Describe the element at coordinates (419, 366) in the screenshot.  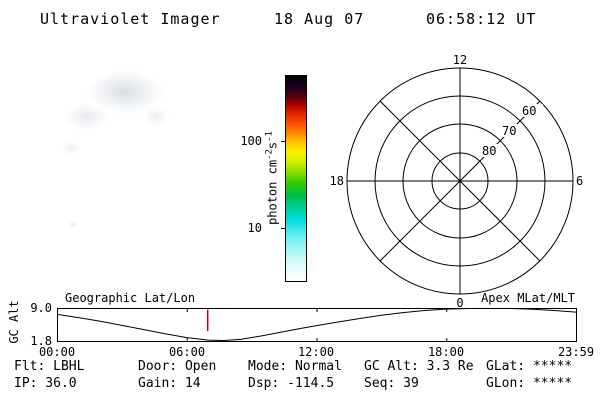
I see `status-gc-alt: GC Alt: 3.3 Re` at that location.